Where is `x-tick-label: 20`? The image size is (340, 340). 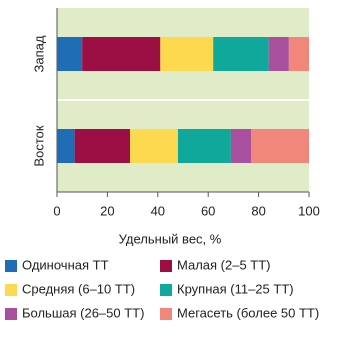 x-tick-label: 20 is located at coordinates (107, 210).